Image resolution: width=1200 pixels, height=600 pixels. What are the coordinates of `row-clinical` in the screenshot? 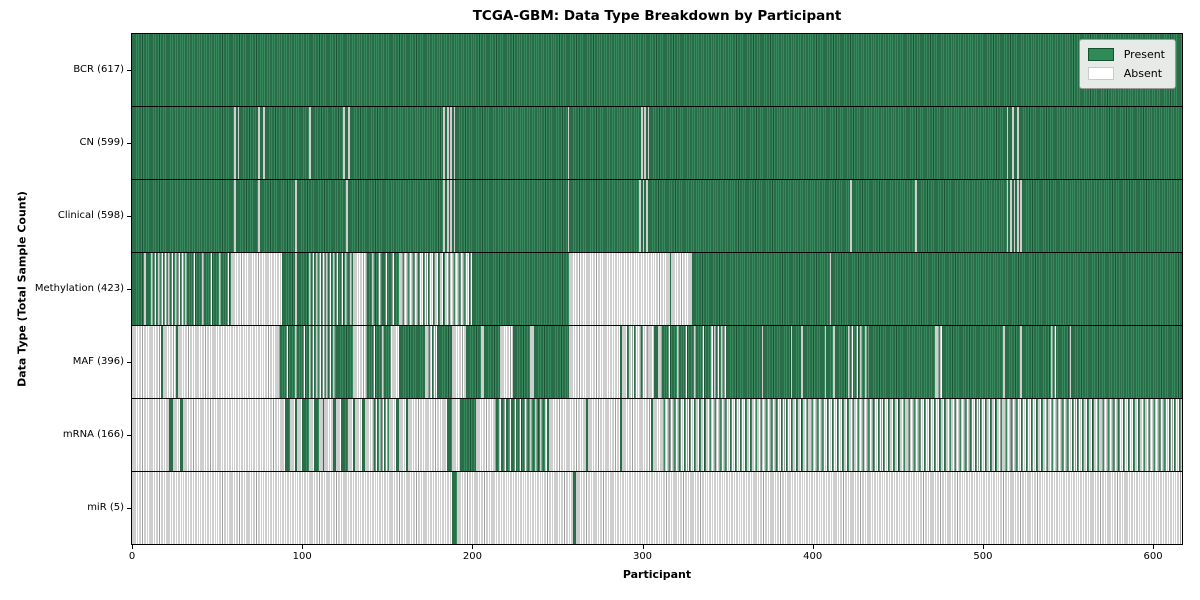 It's located at (657, 215).